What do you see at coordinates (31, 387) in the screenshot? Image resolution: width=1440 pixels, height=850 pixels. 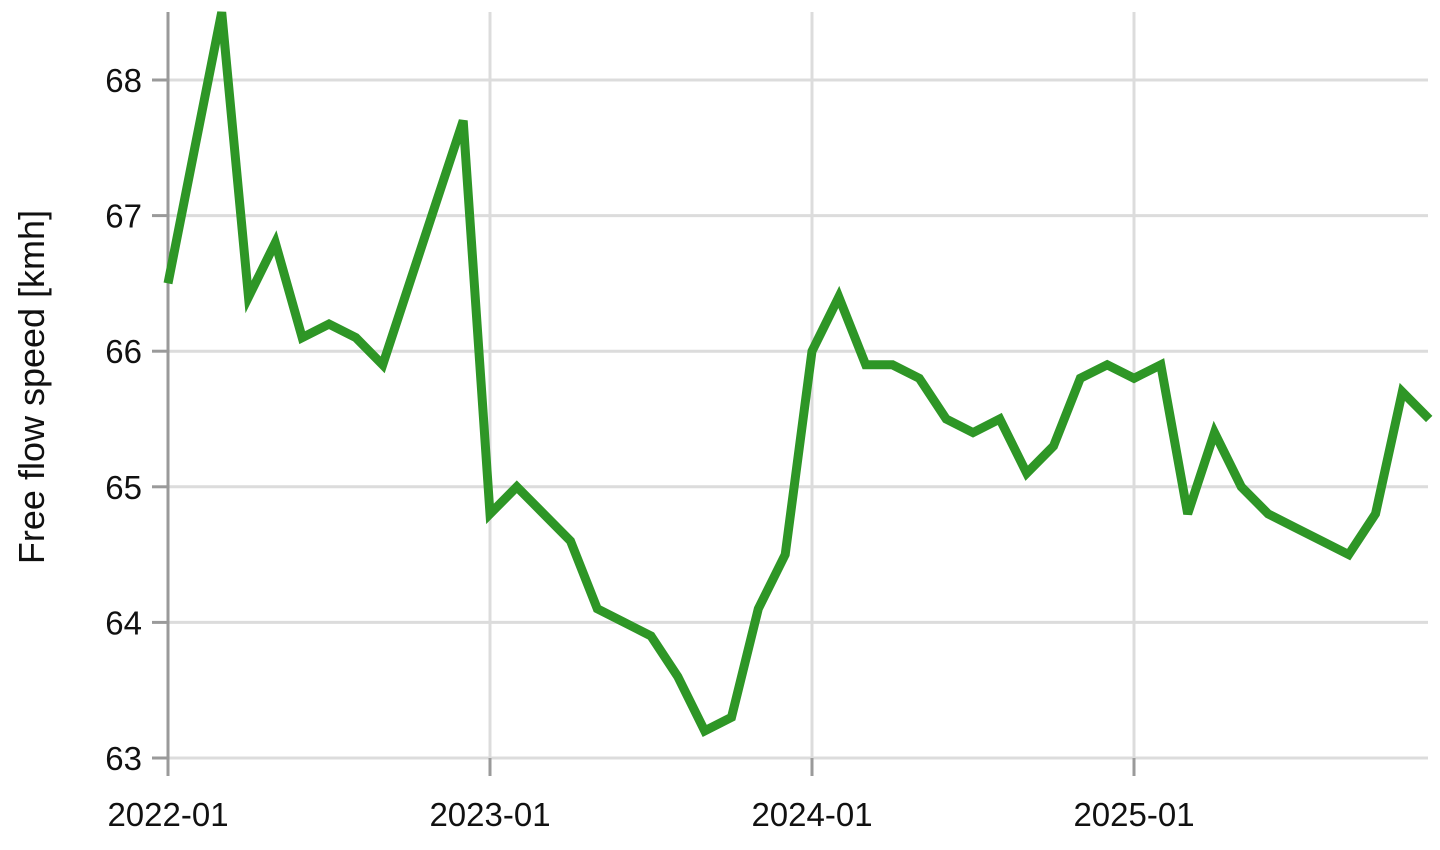 I see `y-axis-label: Free flow speed [kmh]` at bounding box center [31, 387].